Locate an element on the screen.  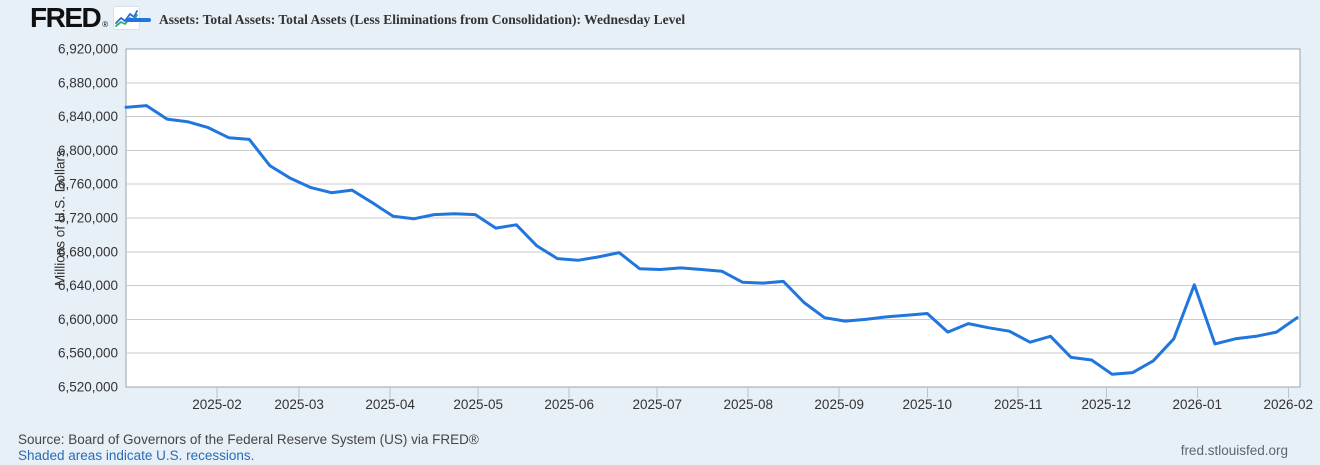
y-axis-tick-label: 6,800,000 is located at coordinates (88, 150).